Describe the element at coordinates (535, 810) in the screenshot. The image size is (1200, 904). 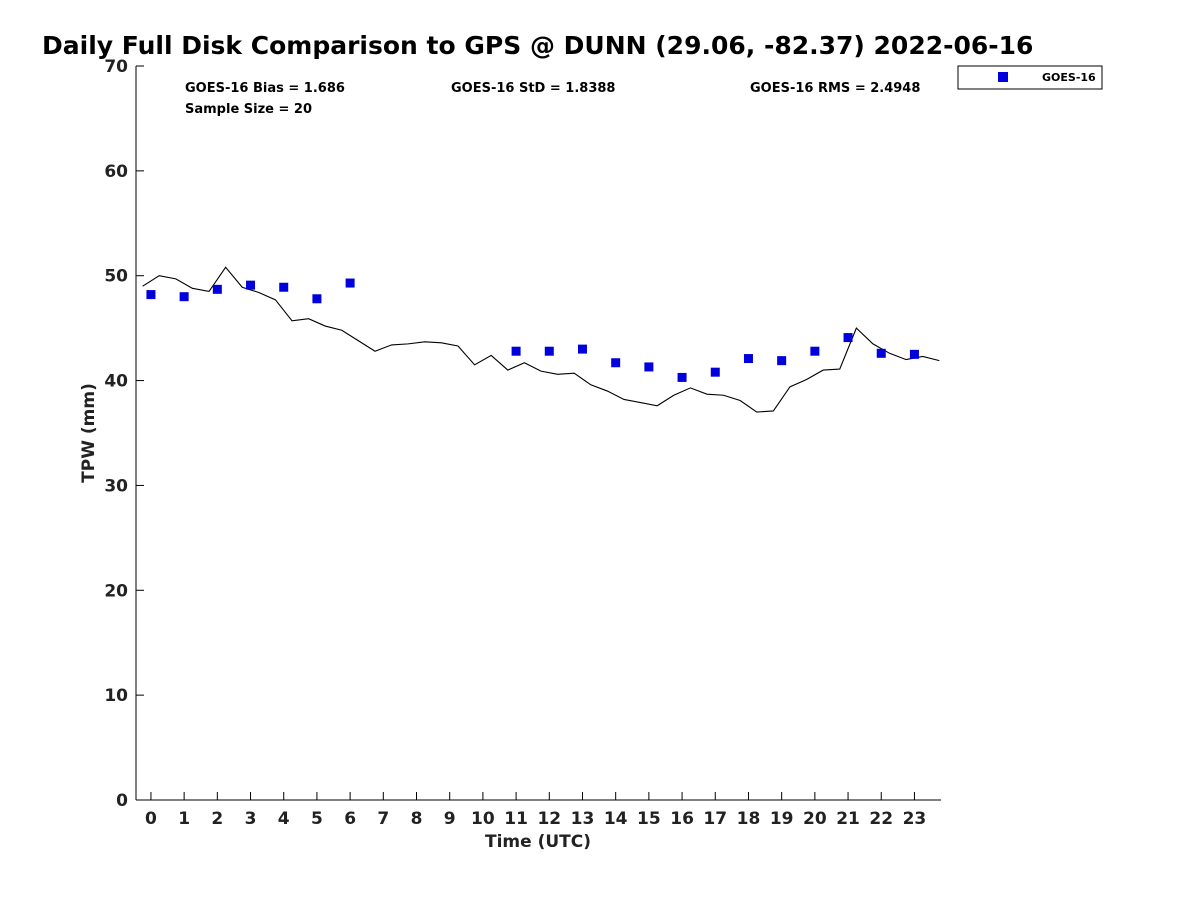
I see `x-ticks: 0 1 2 3 4 5 6 7 8 9 10 11 12 13 14 15 16 17 18 19 20 21 22 23` at that location.